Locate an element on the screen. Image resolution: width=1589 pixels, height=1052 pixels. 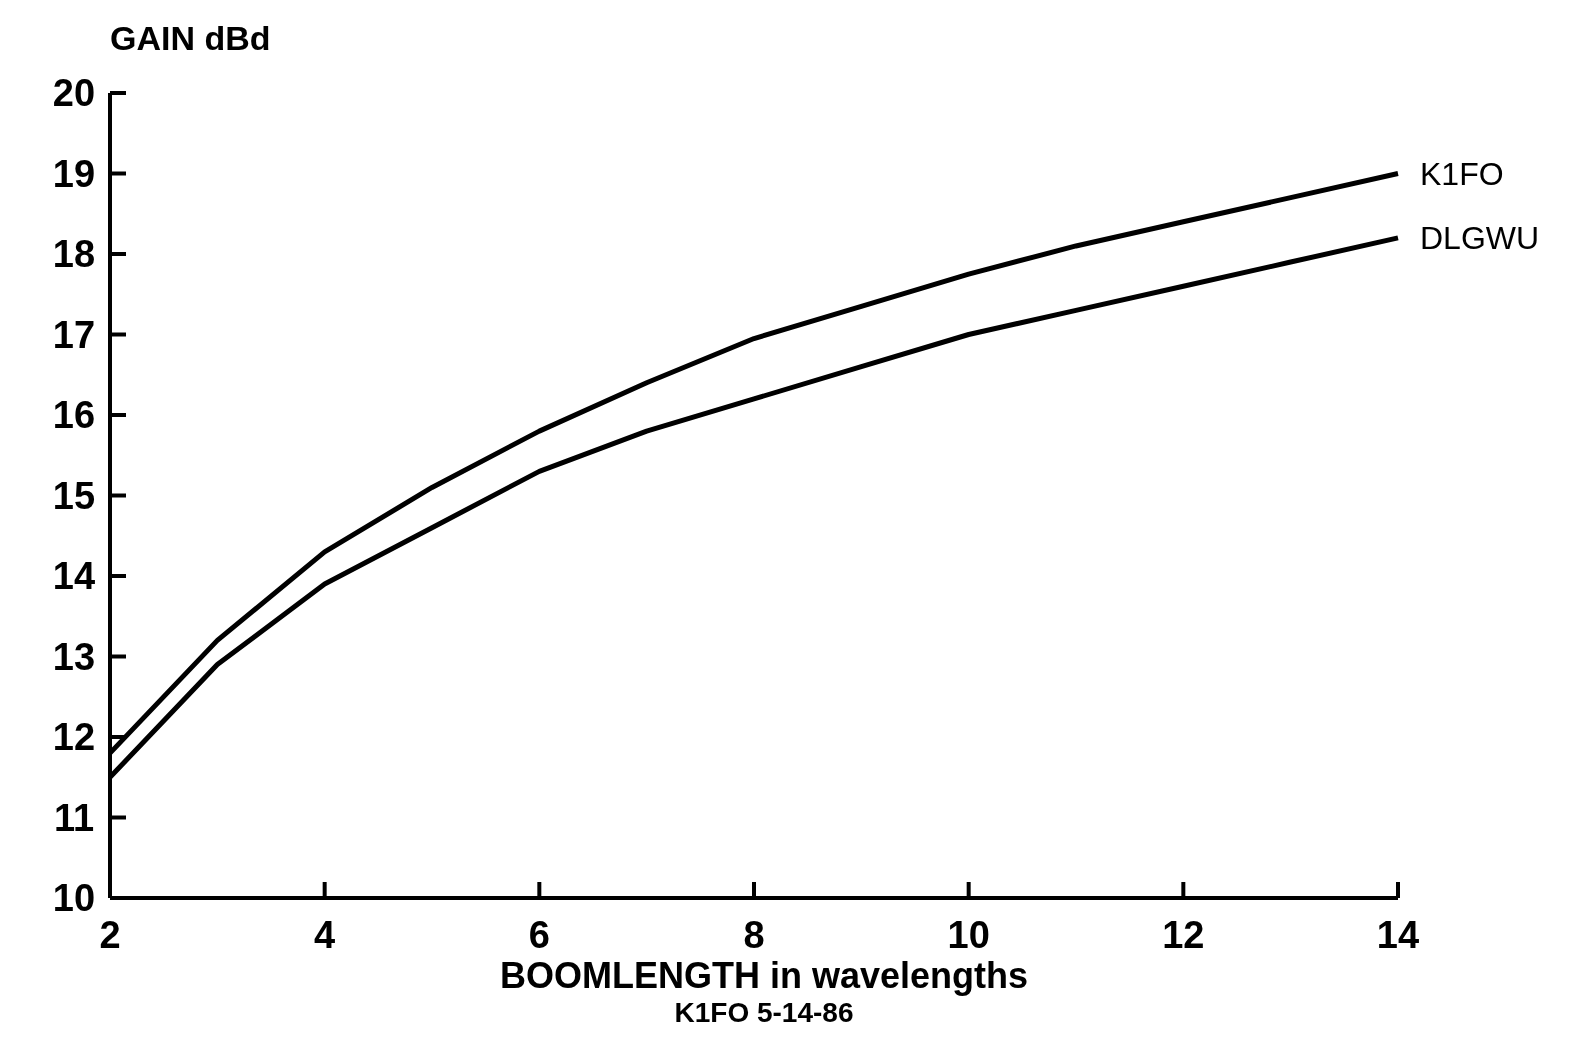
y-tick-label: 12 is located at coordinates (74, 737).